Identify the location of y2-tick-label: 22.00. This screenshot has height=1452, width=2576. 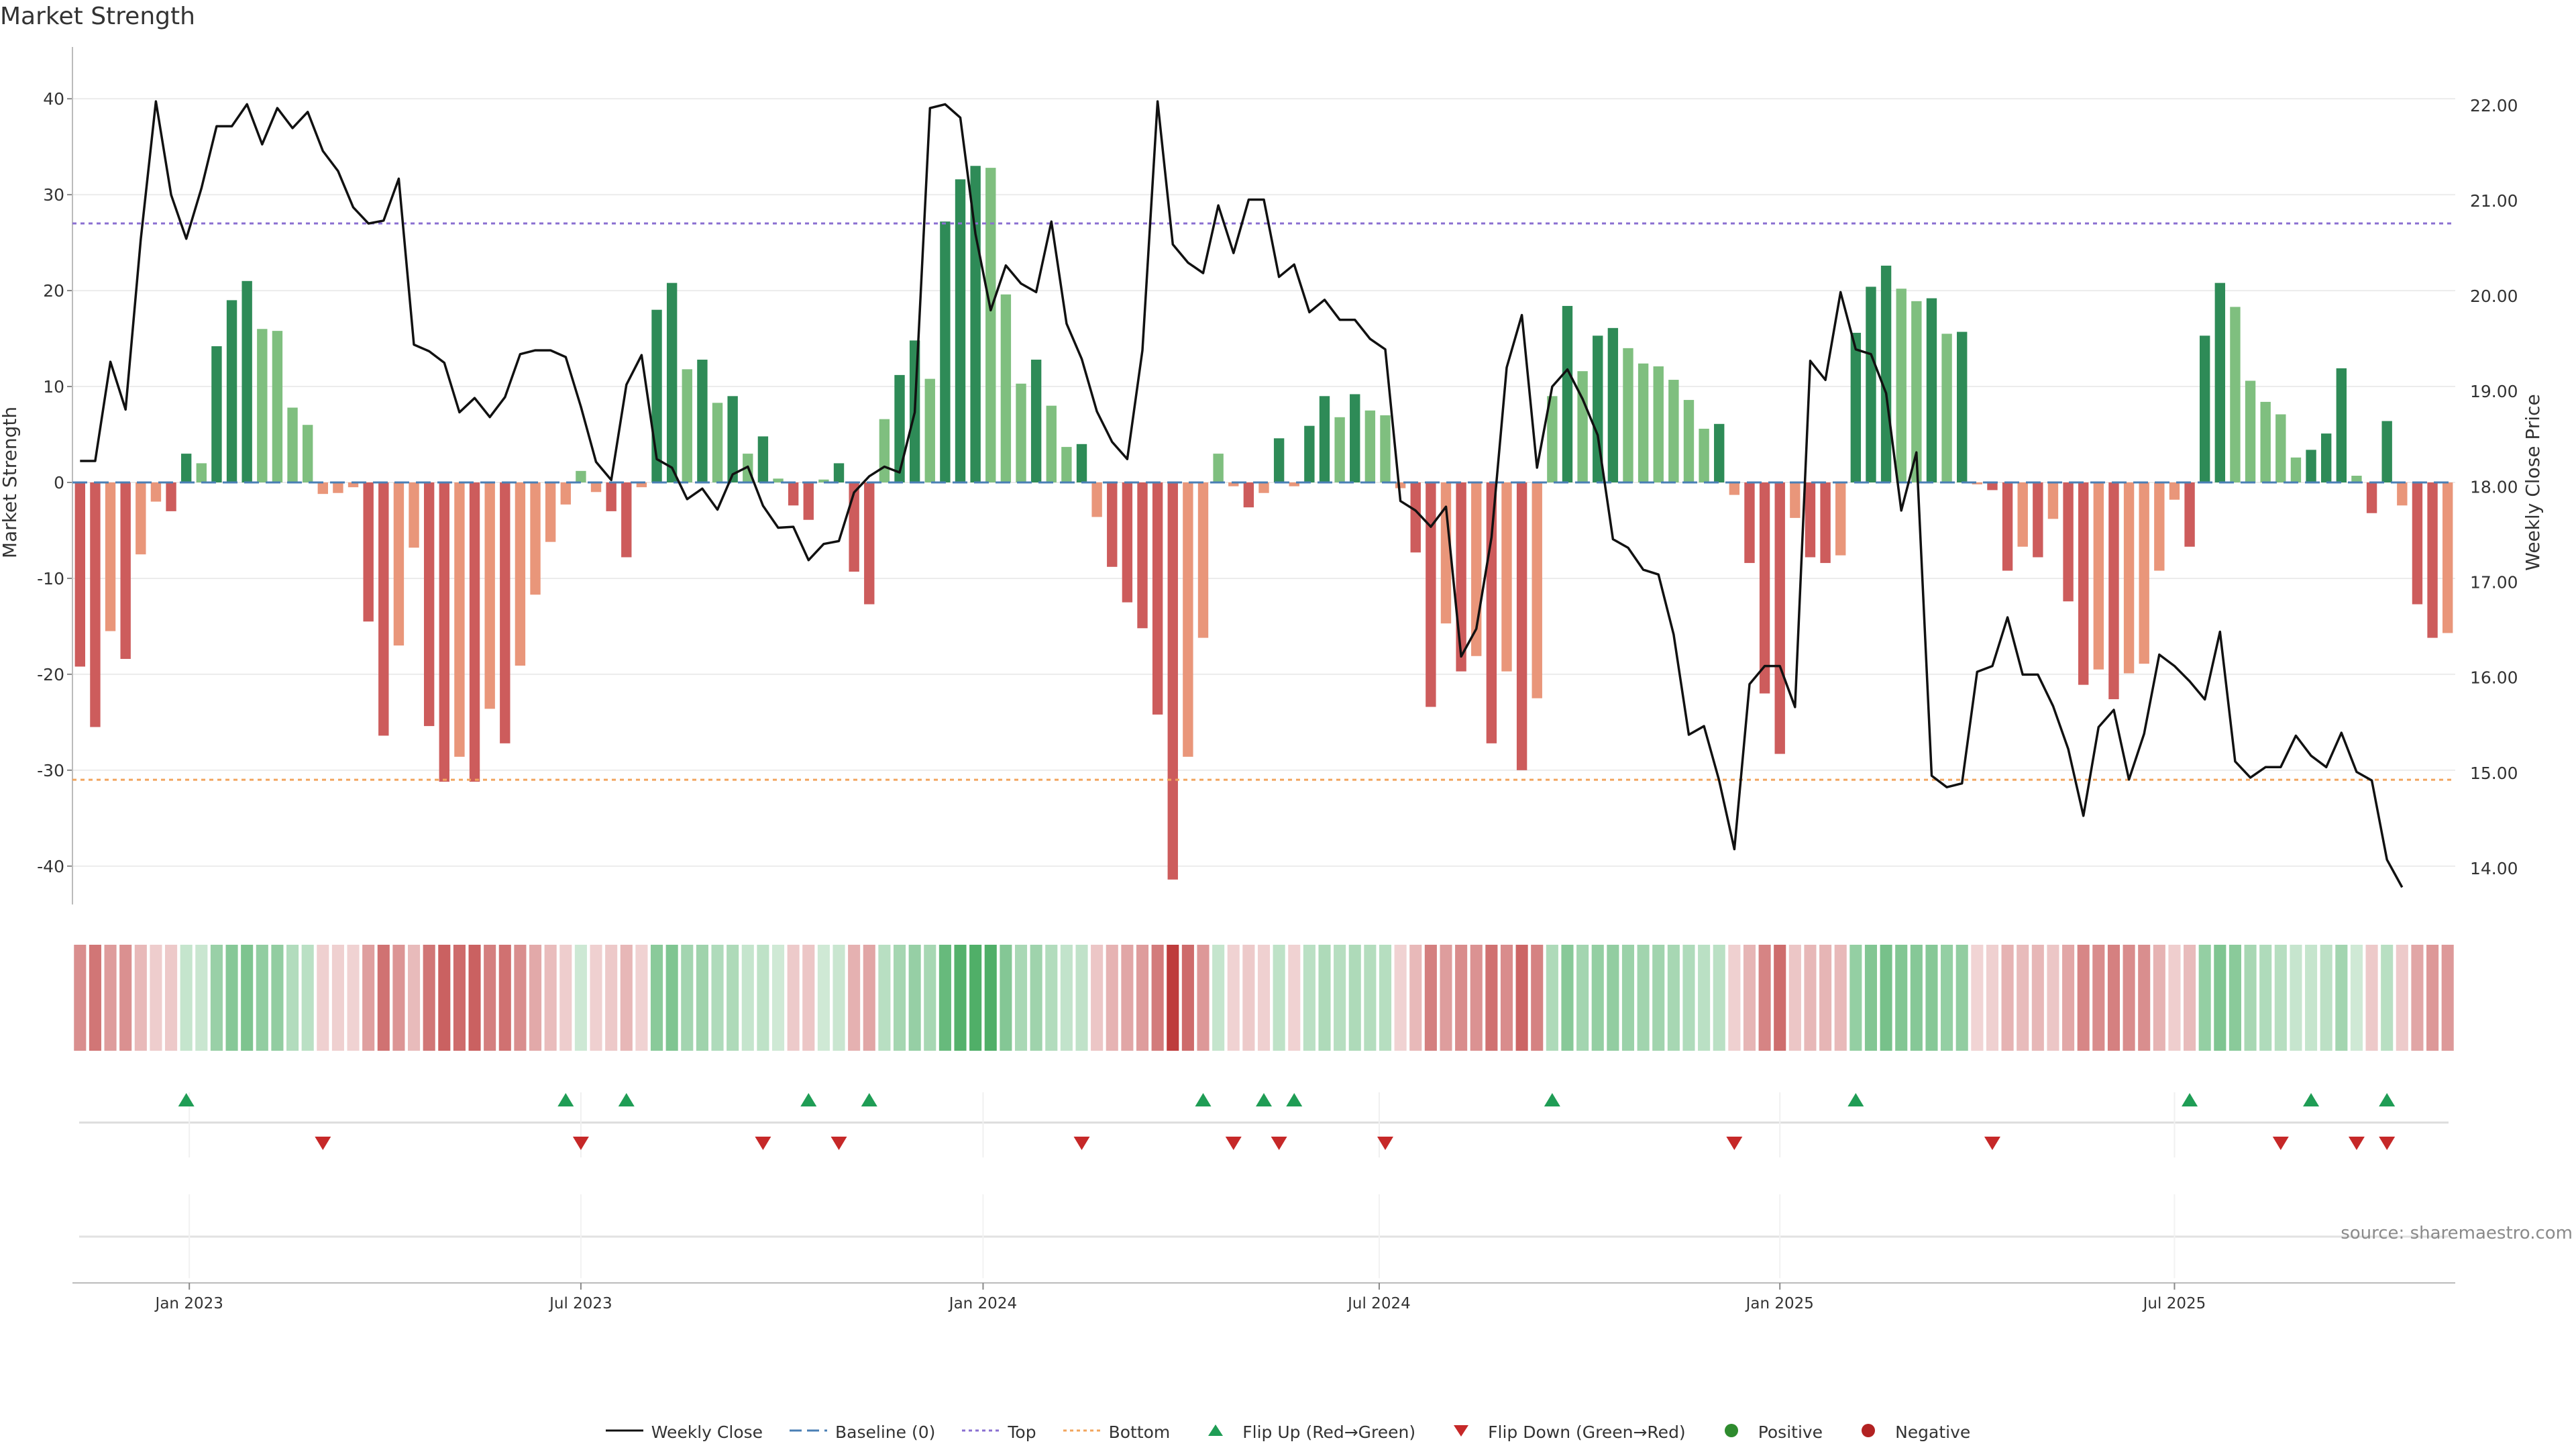
(2494, 106).